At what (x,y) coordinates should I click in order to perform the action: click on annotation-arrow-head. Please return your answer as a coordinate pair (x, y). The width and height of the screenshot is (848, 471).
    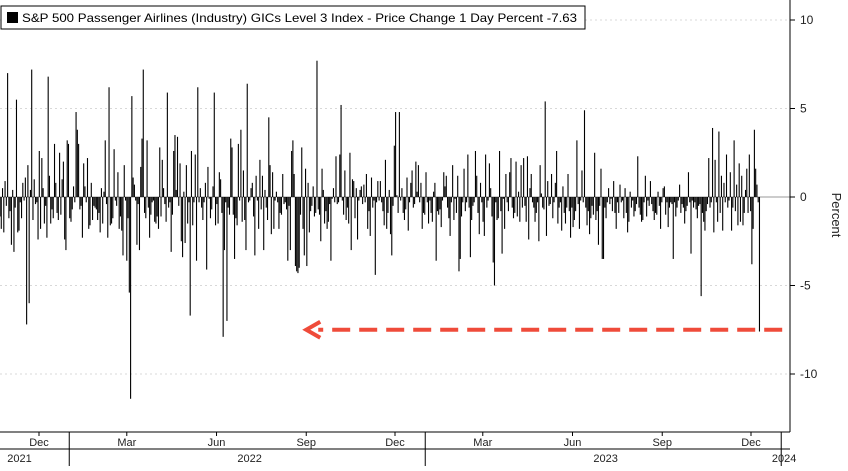
    Looking at the image, I should click on (312, 330).